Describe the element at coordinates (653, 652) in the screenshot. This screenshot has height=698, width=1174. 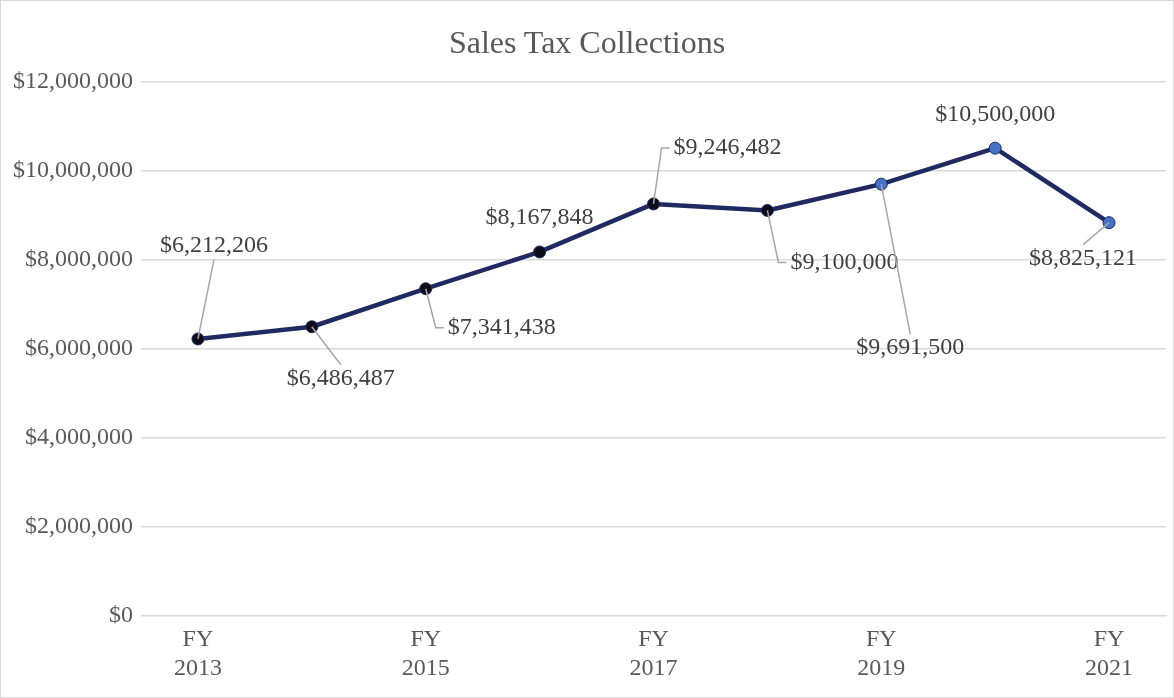
I see `x-tick-label: FY 2017` at that location.